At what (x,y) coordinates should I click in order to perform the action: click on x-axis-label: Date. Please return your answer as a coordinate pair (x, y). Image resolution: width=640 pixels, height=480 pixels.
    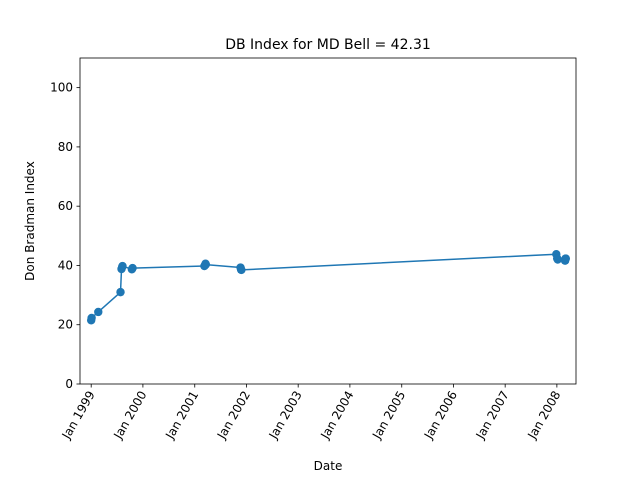
    Looking at the image, I should click on (328, 466).